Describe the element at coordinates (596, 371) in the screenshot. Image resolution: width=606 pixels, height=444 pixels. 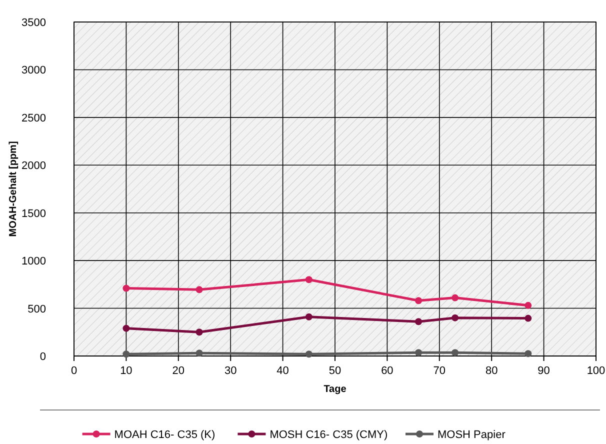
I see `x-tick-label: 100` at that location.